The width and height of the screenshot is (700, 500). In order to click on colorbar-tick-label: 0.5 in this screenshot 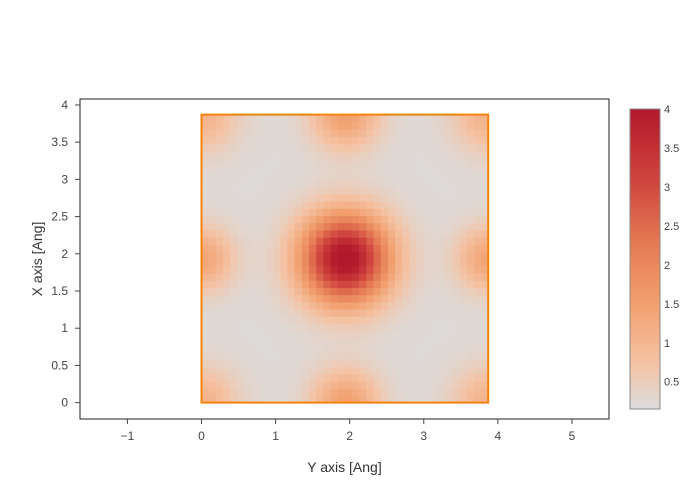, I will do `click(671, 383)`.